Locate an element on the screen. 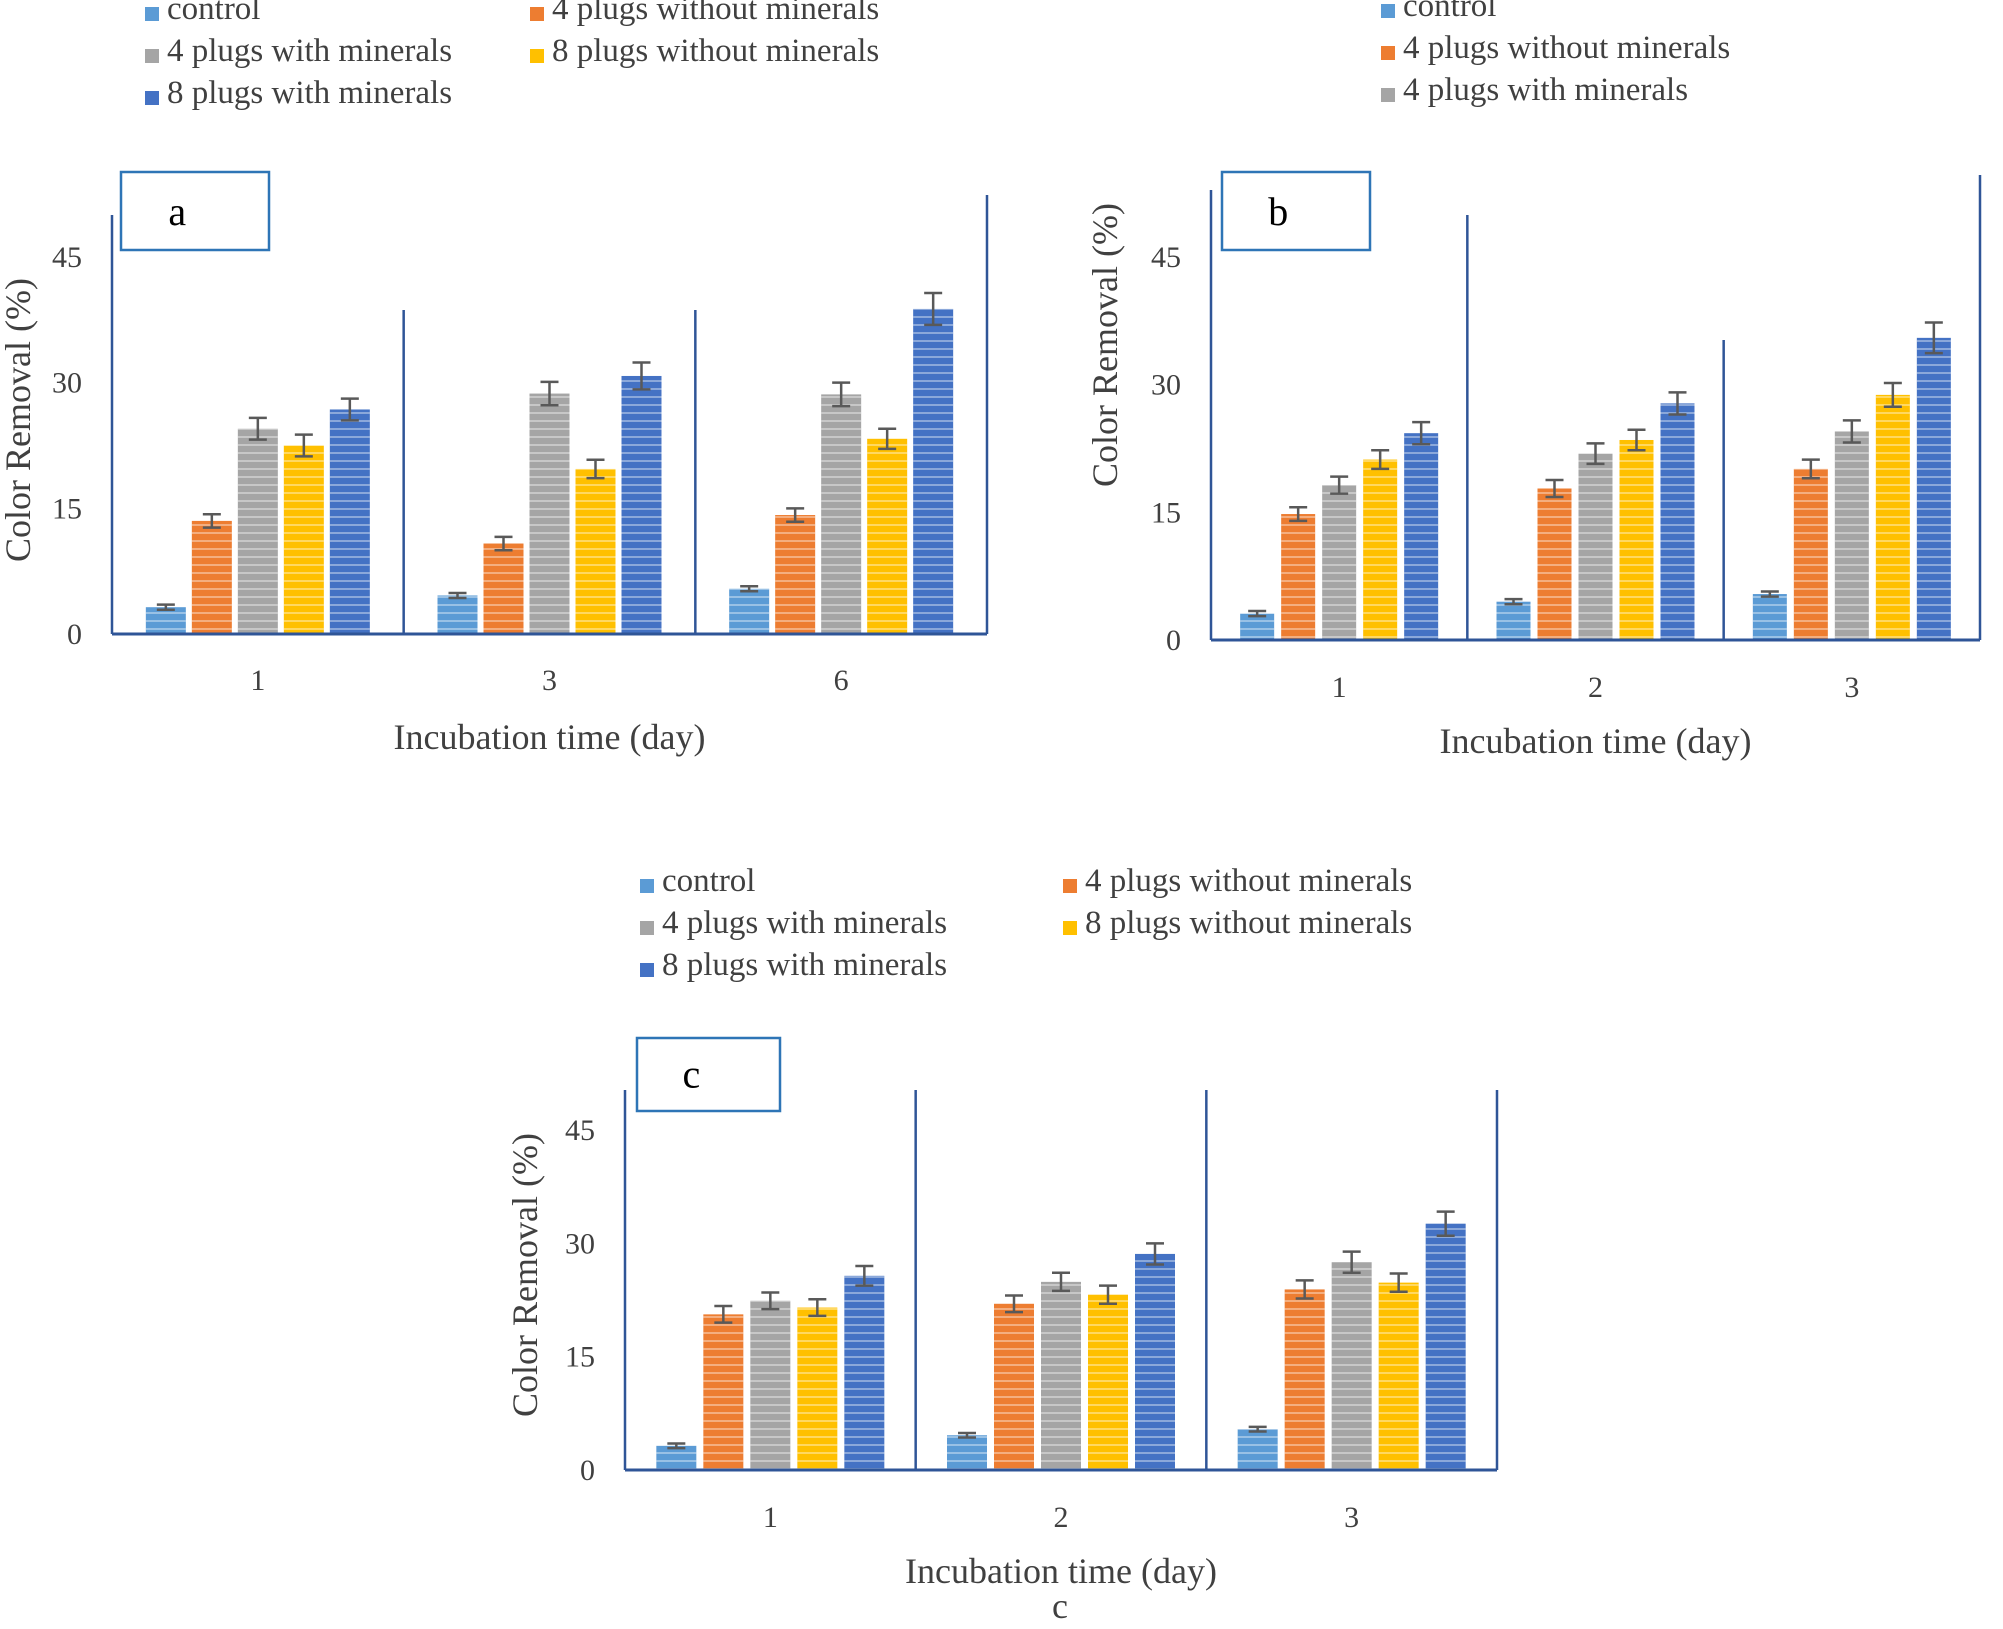  panel-c-x-axis-label: Incubation time (day) is located at coordinates (1061, 1571).